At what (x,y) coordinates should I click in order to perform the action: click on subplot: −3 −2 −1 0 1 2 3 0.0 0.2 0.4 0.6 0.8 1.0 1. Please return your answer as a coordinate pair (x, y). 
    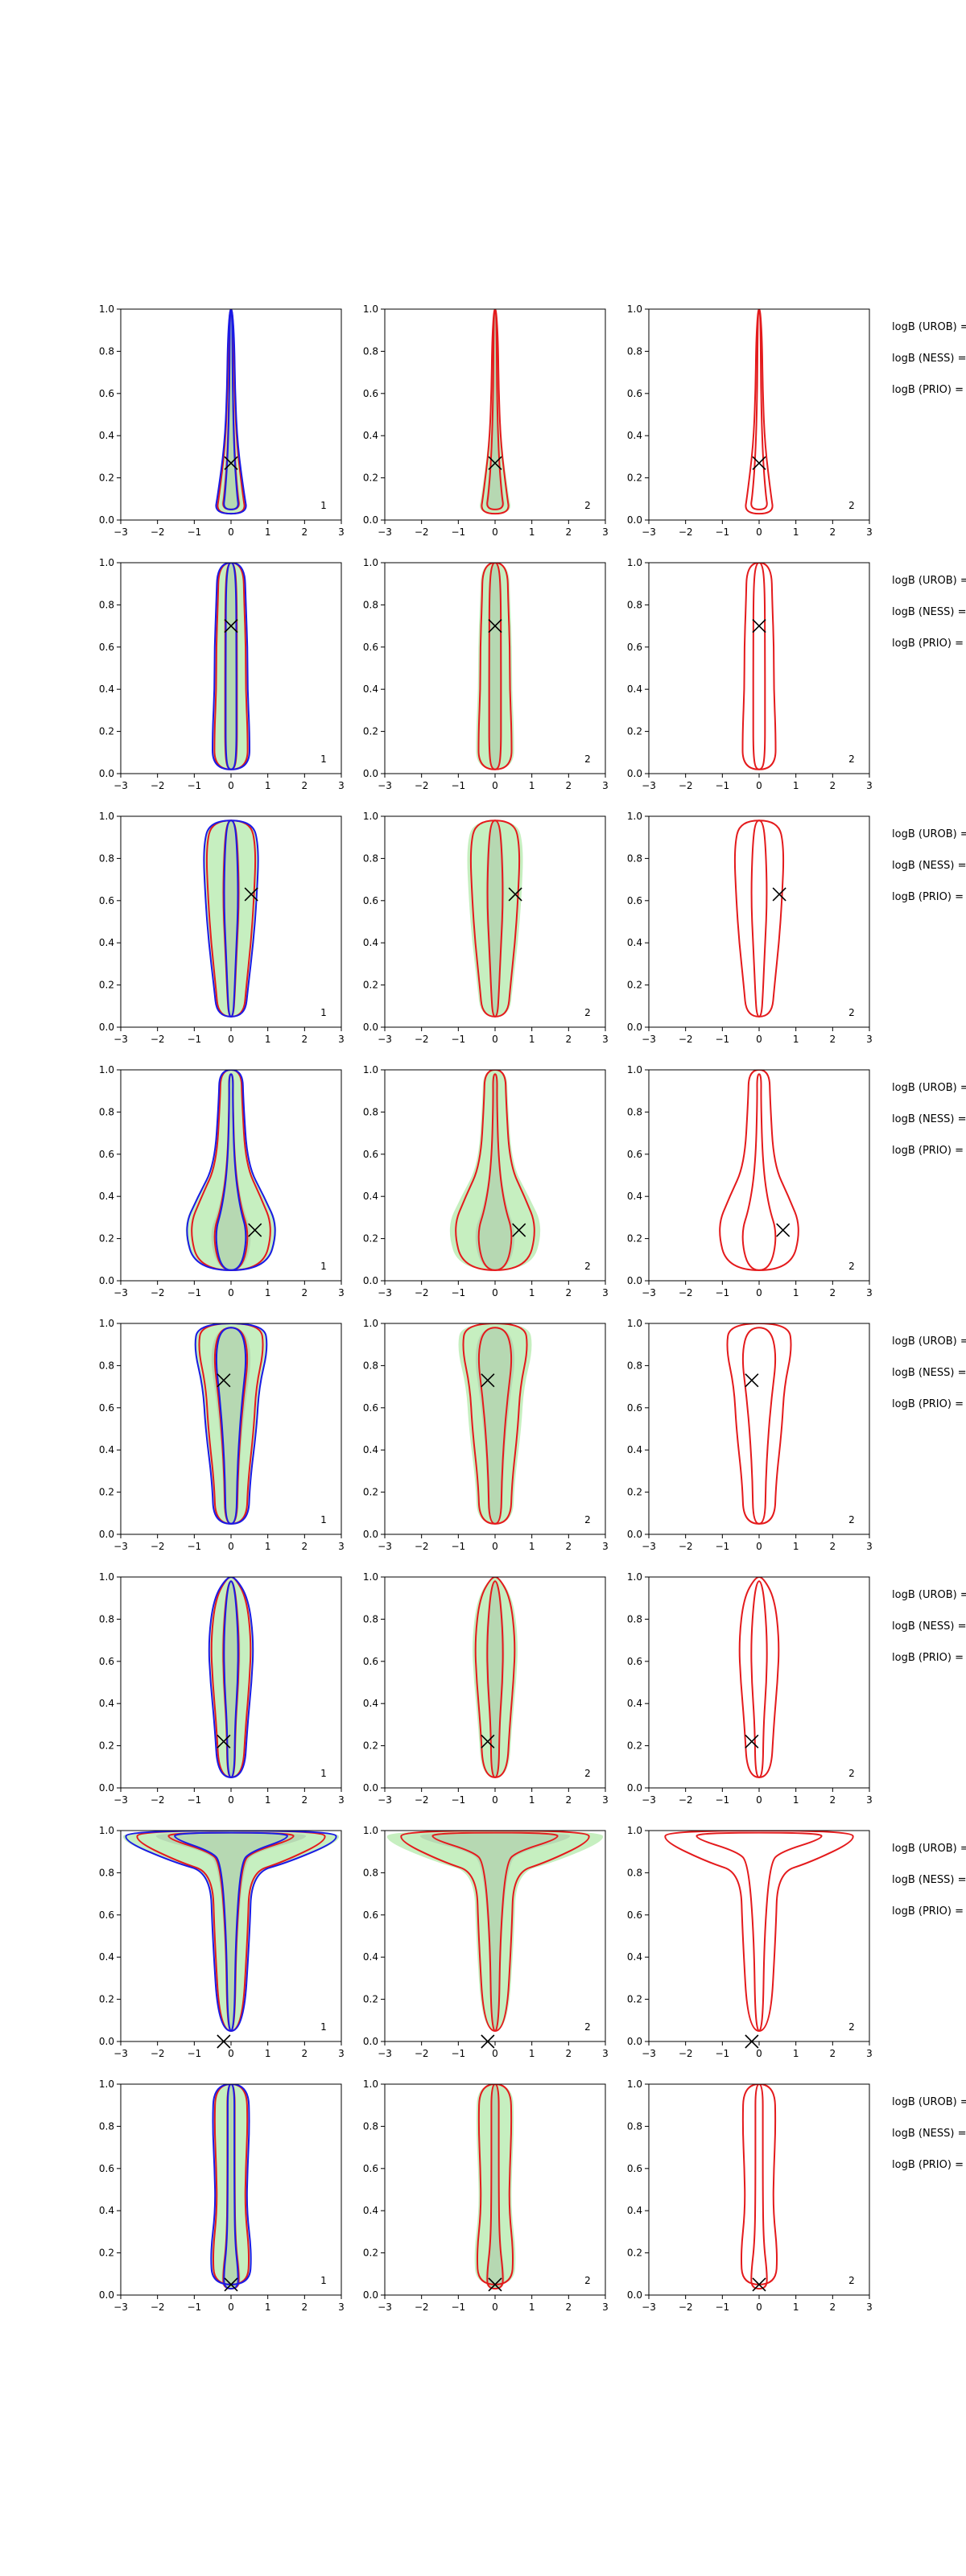
    Looking at the image, I should click on (222, 1181).